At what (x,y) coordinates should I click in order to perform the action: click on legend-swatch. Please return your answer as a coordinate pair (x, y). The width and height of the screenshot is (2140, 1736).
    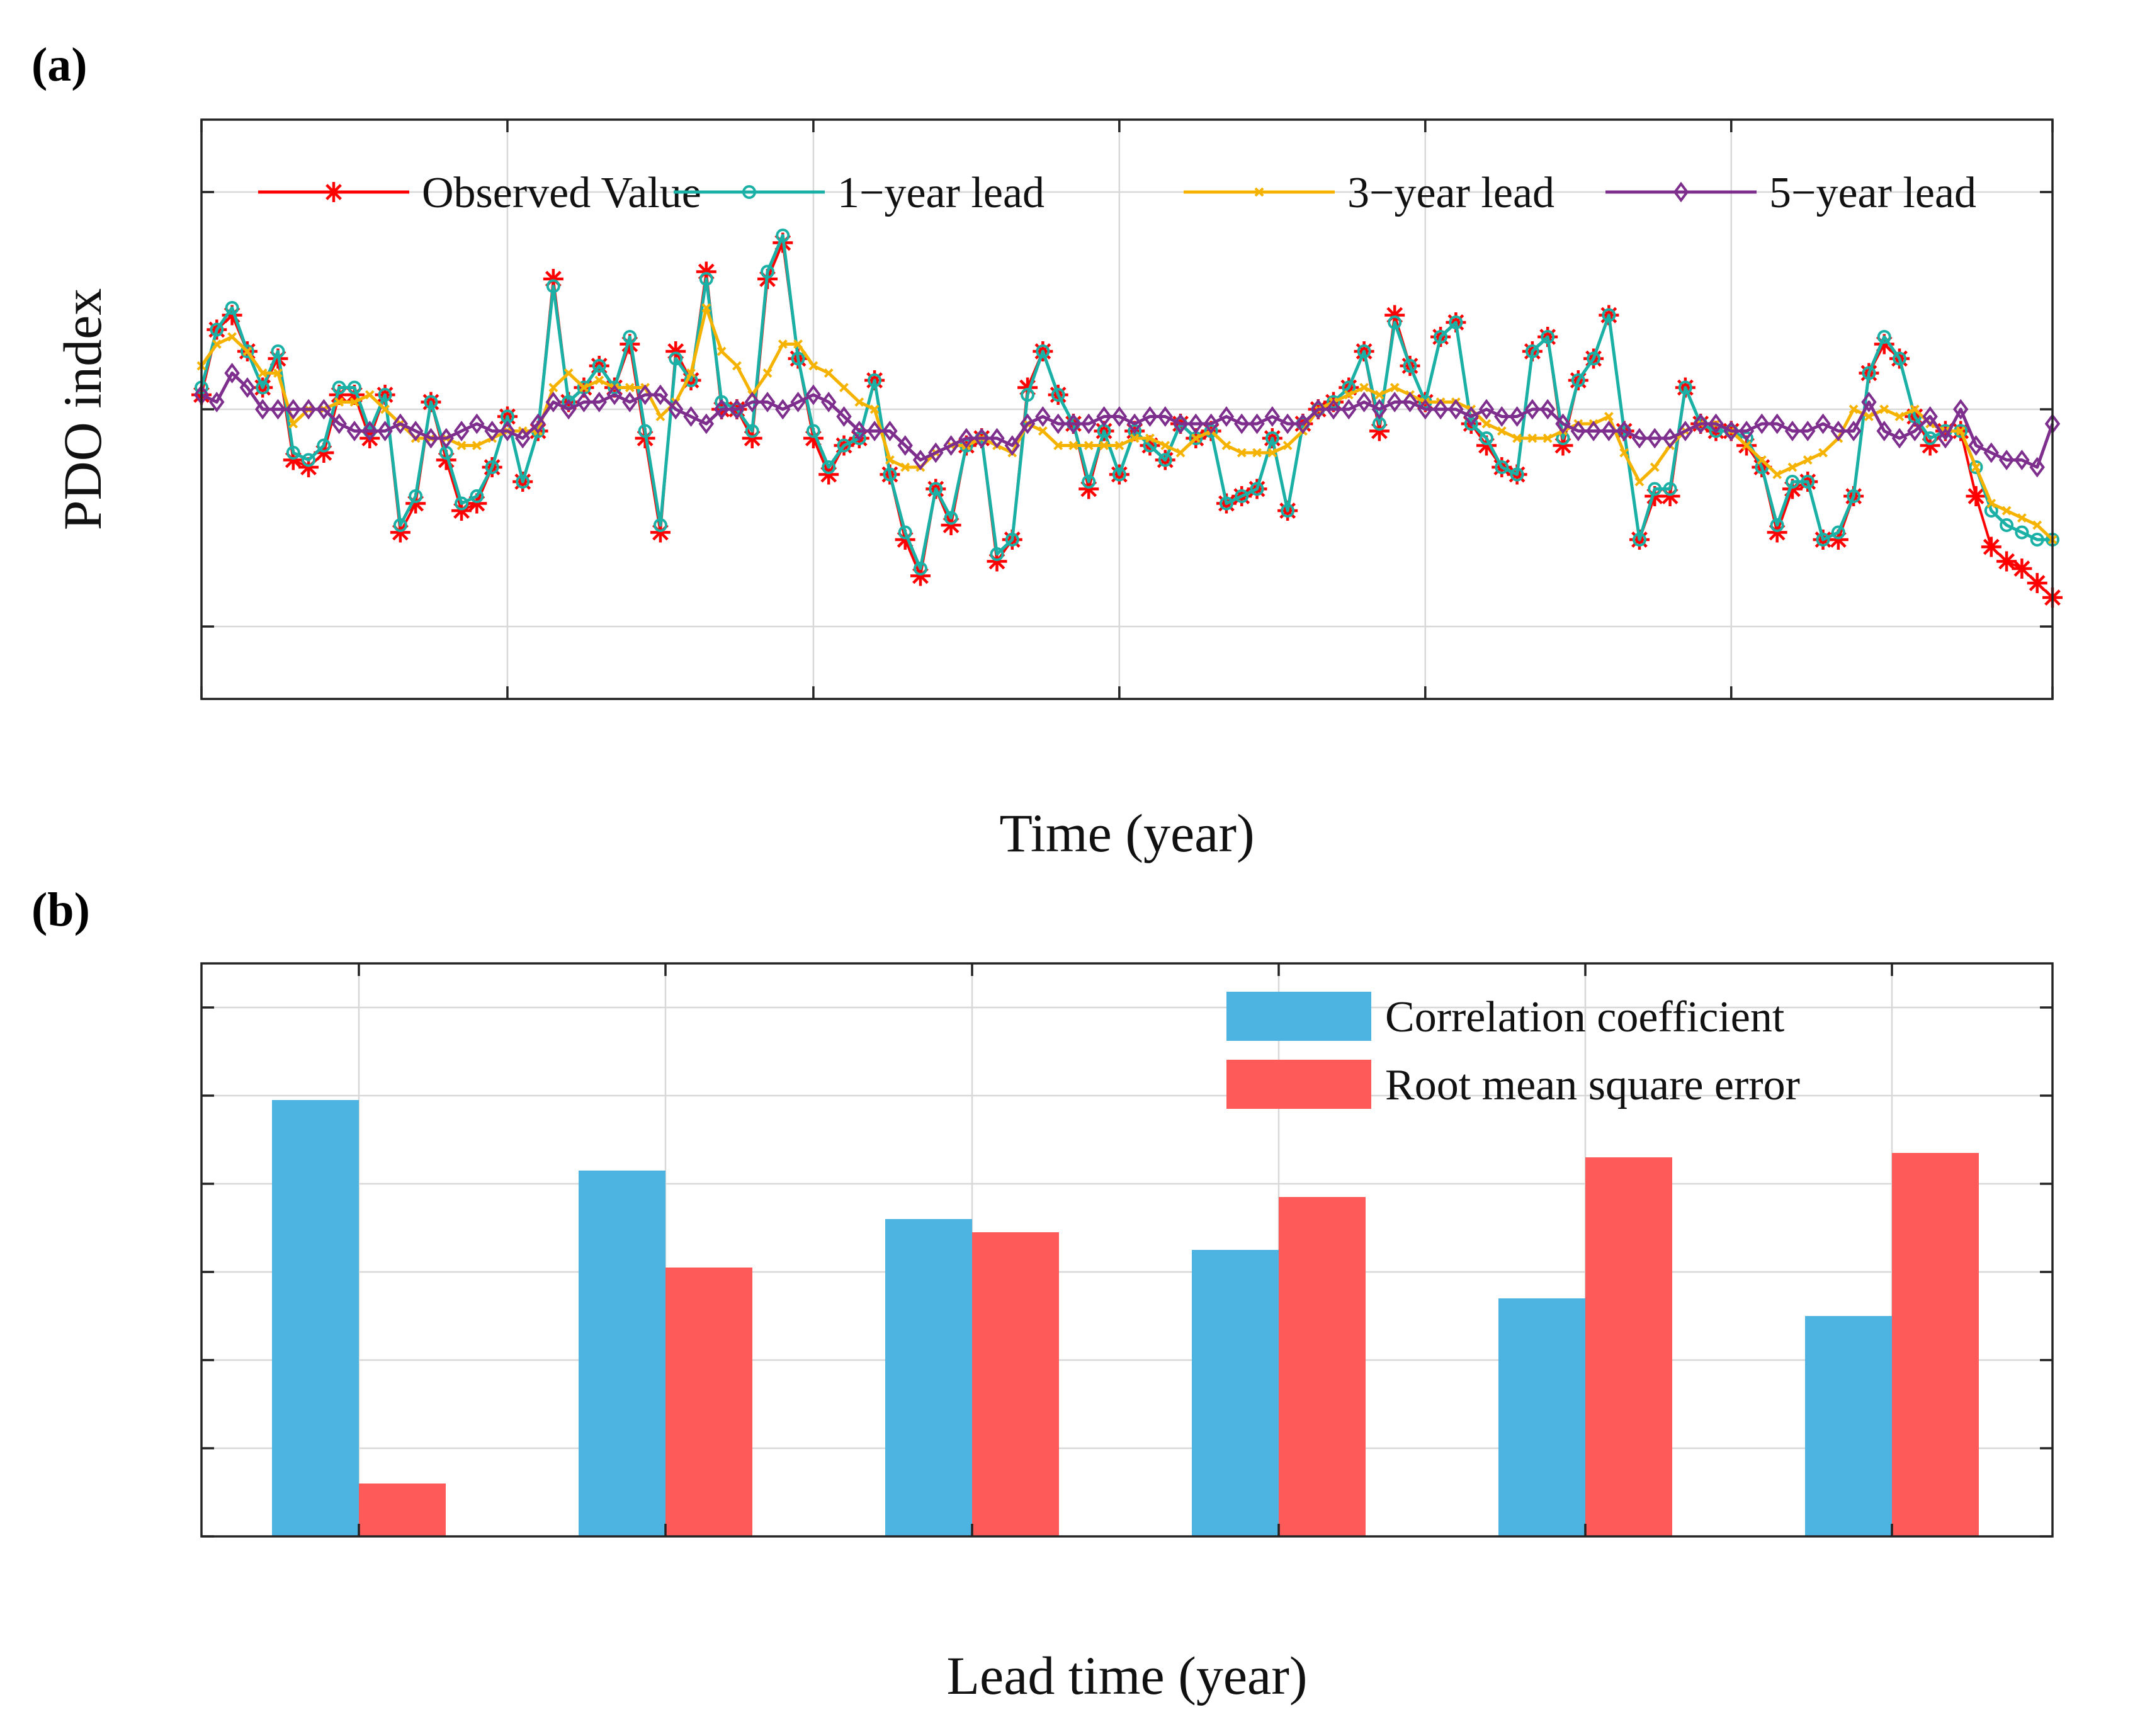
    Looking at the image, I should click on (1298, 1017).